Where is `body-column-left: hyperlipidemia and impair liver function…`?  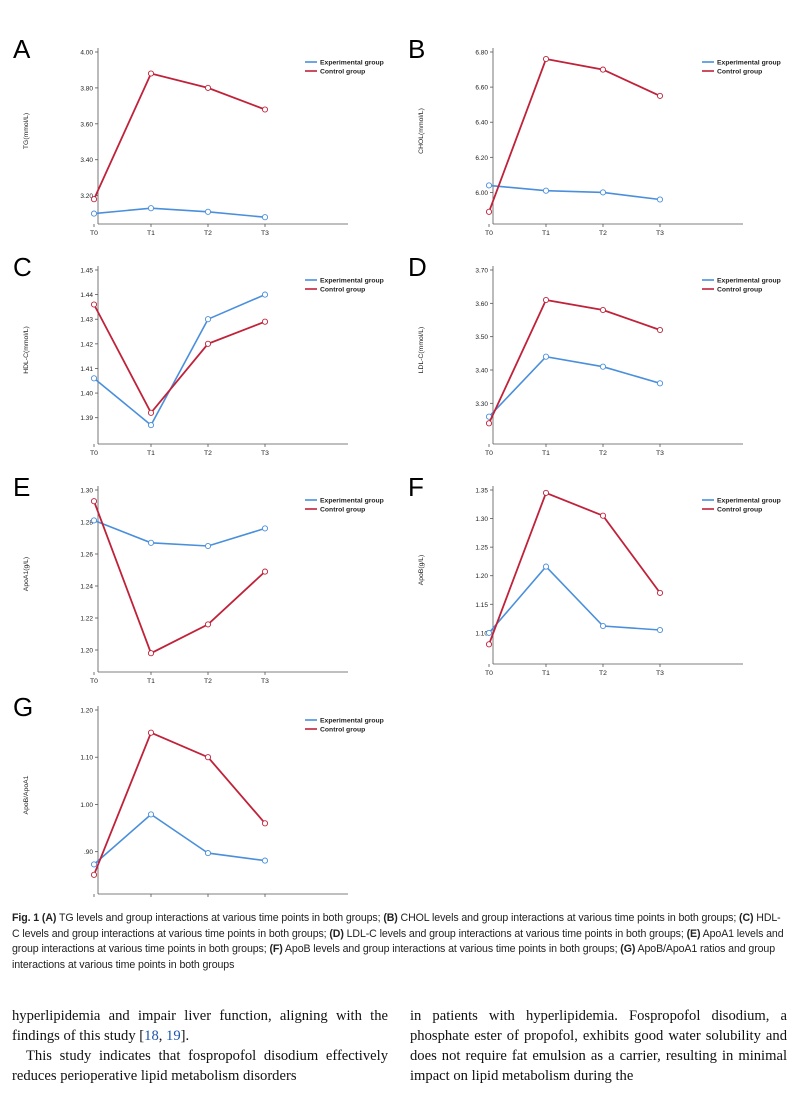
body-column-left: hyperlipidemia and impair liver function… is located at coordinates (200, 1046).